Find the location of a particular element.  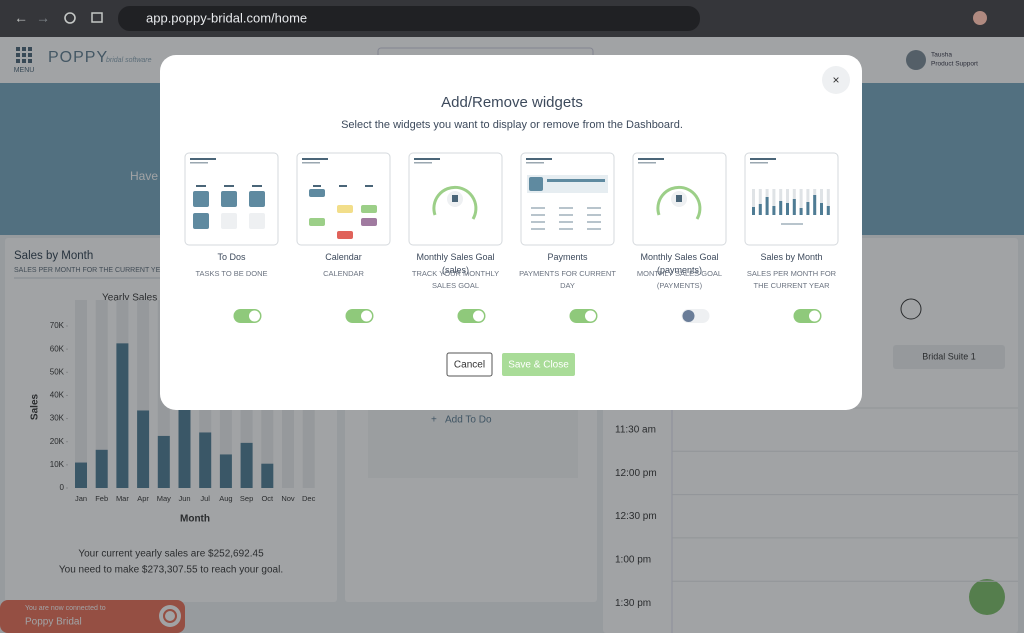

time-label: 12:00 pm is located at coordinates (636, 473).